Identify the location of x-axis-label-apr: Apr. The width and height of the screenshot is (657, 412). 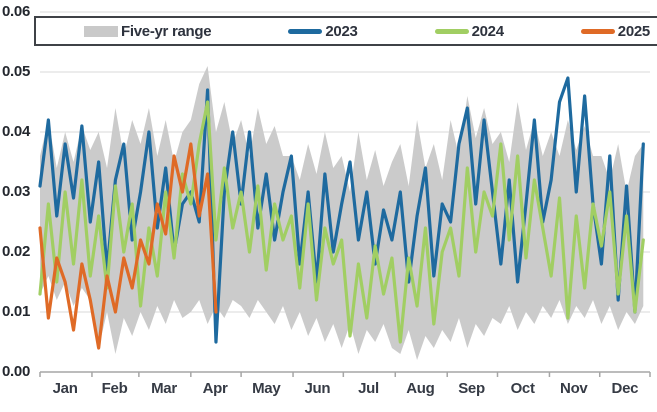
(215, 388).